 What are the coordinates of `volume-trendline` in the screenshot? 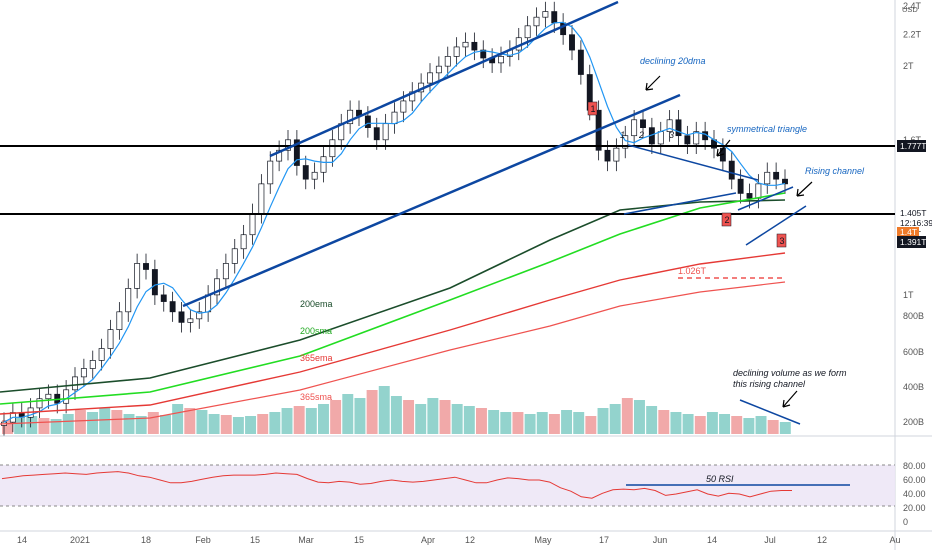 It's located at (770, 412).